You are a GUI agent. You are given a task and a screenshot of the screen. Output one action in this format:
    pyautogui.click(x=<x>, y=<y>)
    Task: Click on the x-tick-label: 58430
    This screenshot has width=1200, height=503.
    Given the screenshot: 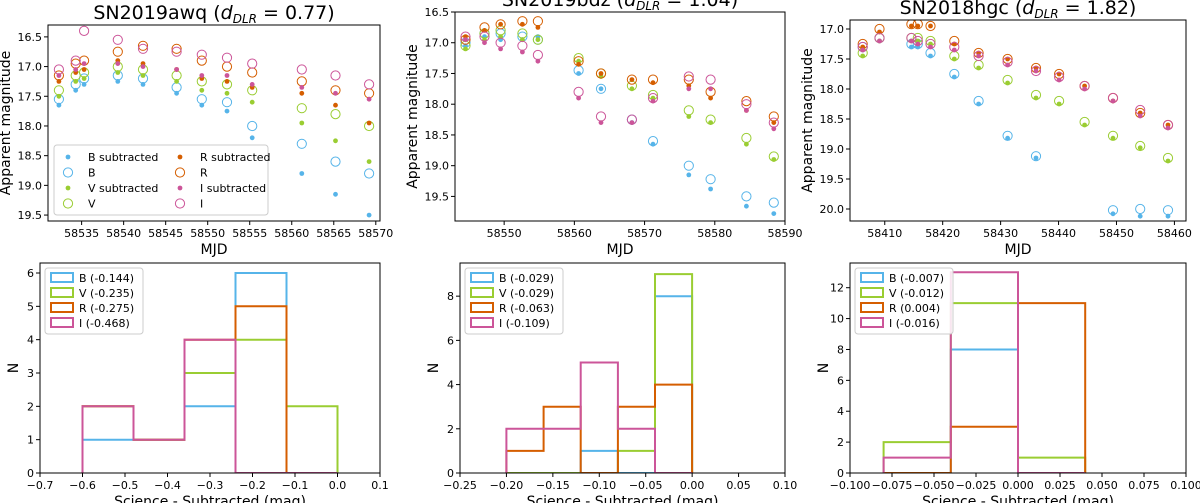 What is the action you would take?
    pyautogui.click(x=1000, y=233)
    